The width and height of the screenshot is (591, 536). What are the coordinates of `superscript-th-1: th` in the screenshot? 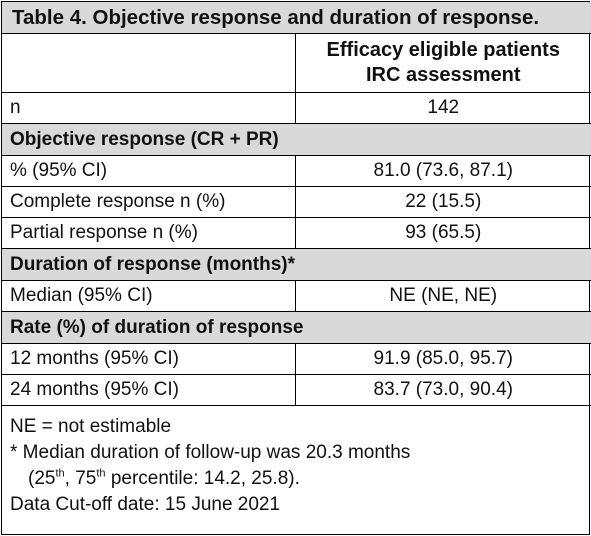 It's located at (60, 473).